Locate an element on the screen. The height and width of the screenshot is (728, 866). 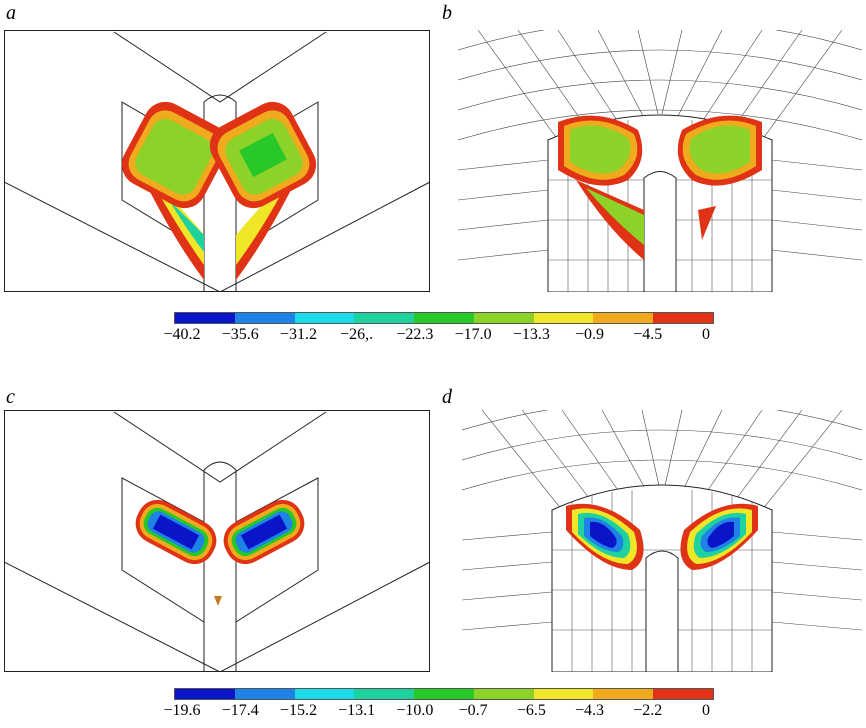
panel-label-c: c is located at coordinates (10, 397).